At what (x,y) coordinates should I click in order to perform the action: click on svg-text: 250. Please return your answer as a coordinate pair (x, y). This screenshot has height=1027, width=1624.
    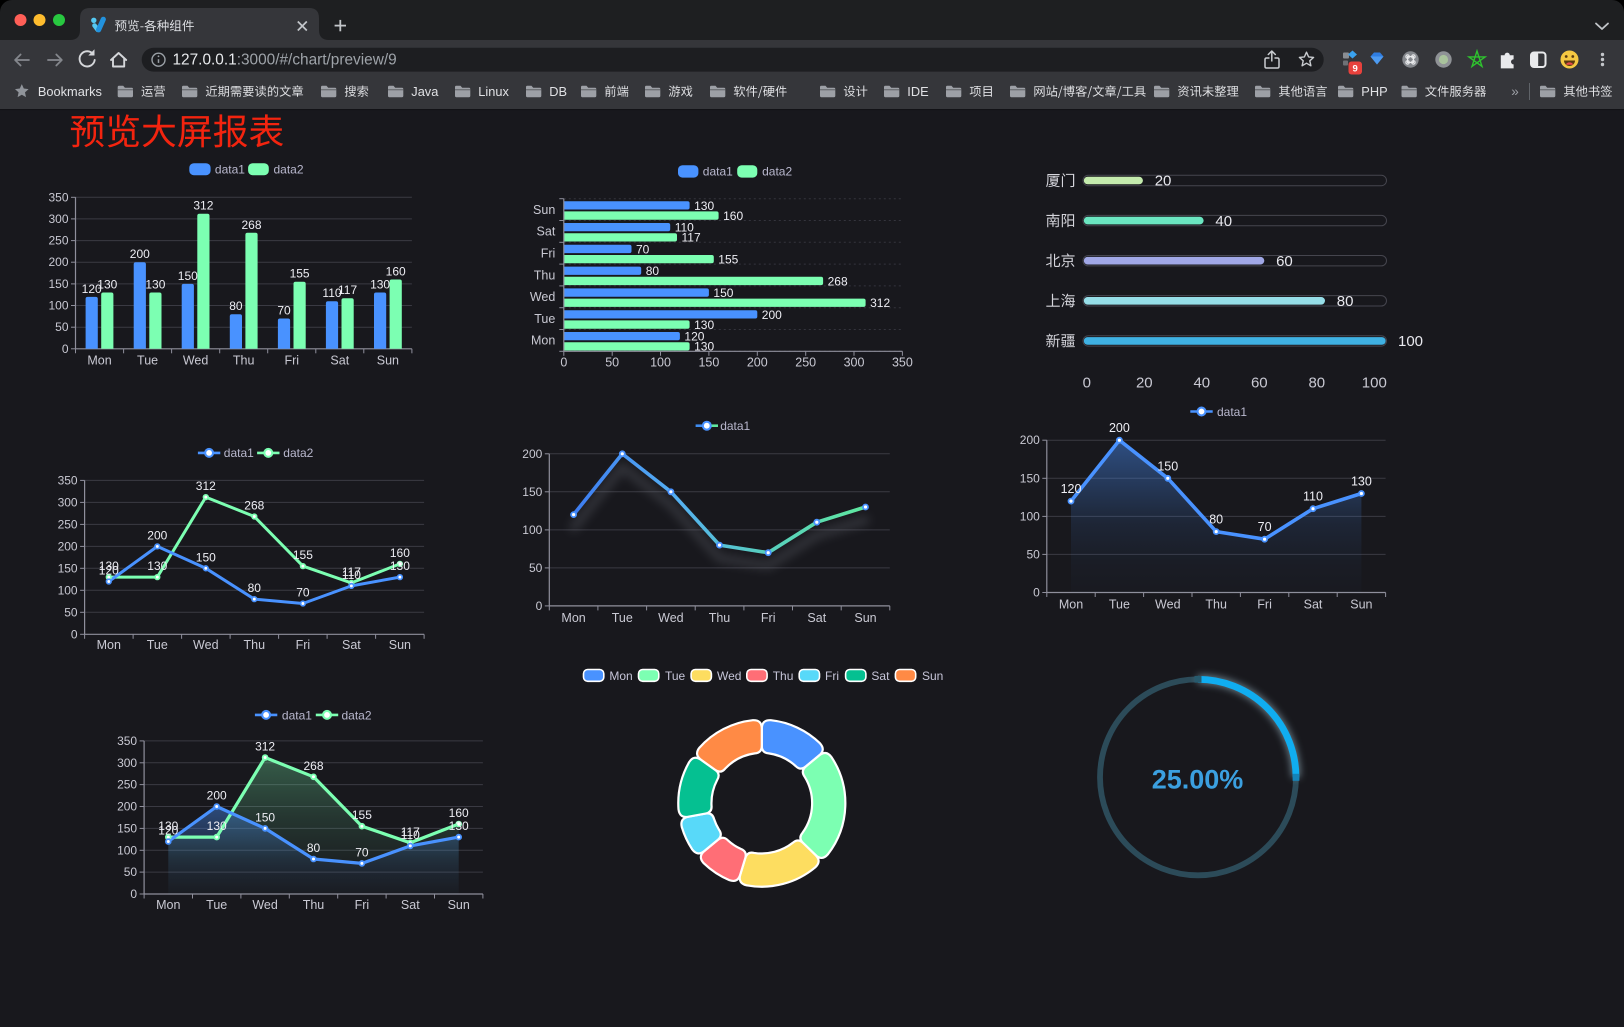
    Looking at the image, I should click on (58, 241).